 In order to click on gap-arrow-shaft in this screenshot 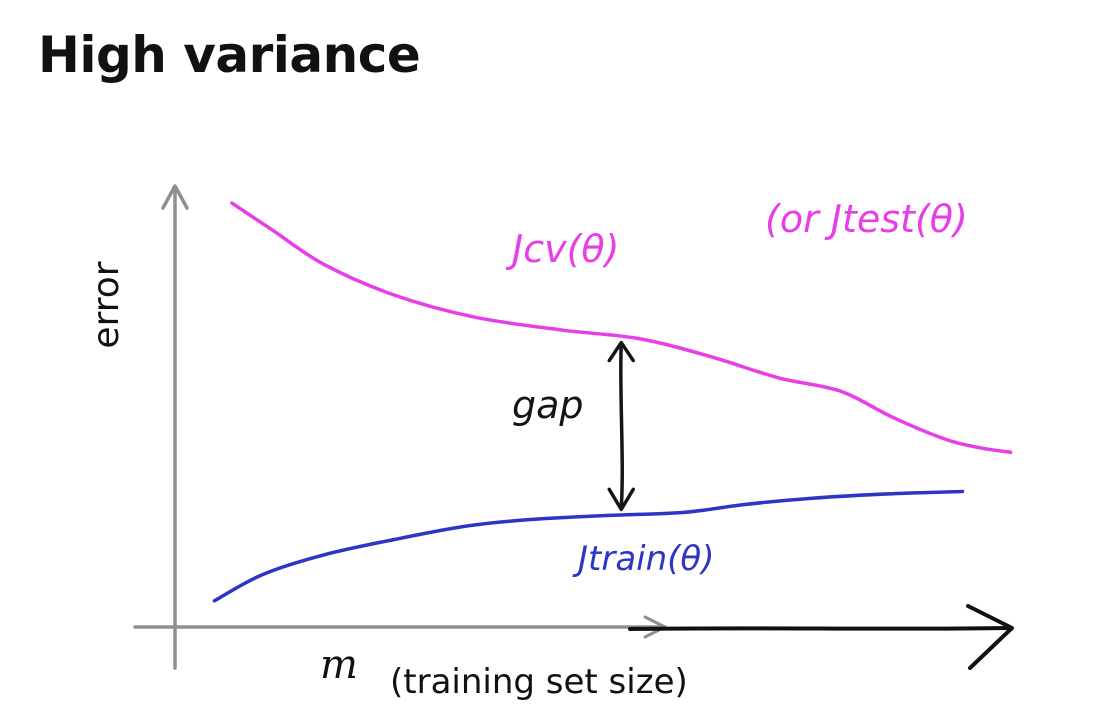, I will do `click(621, 426)`.